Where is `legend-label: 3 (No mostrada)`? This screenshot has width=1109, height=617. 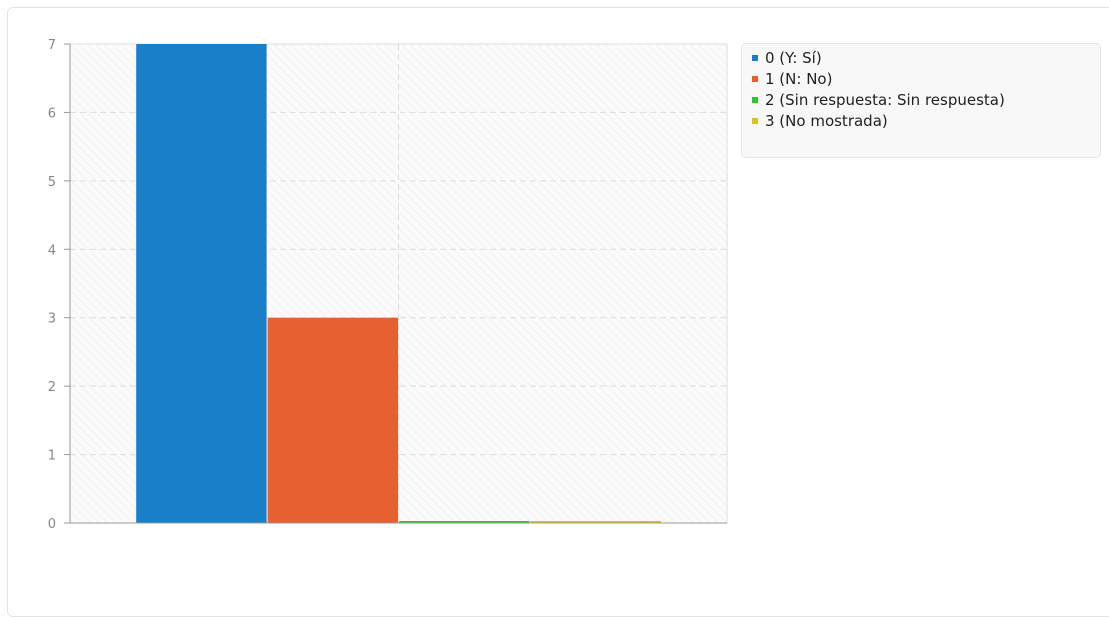
legend-label: 3 (No mostrada) is located at coordinates (826, 120).